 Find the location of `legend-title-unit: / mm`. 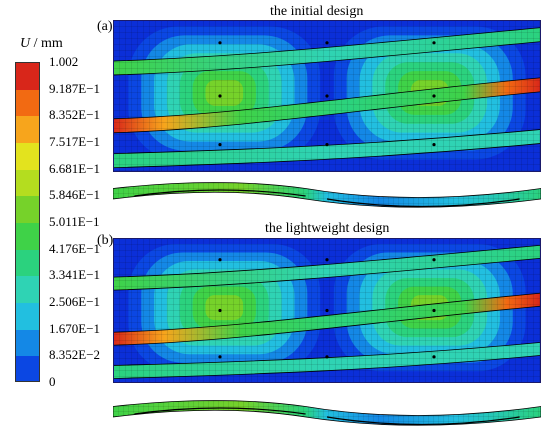

legend-title-unit: / mm is located at coordinates (48, 43).